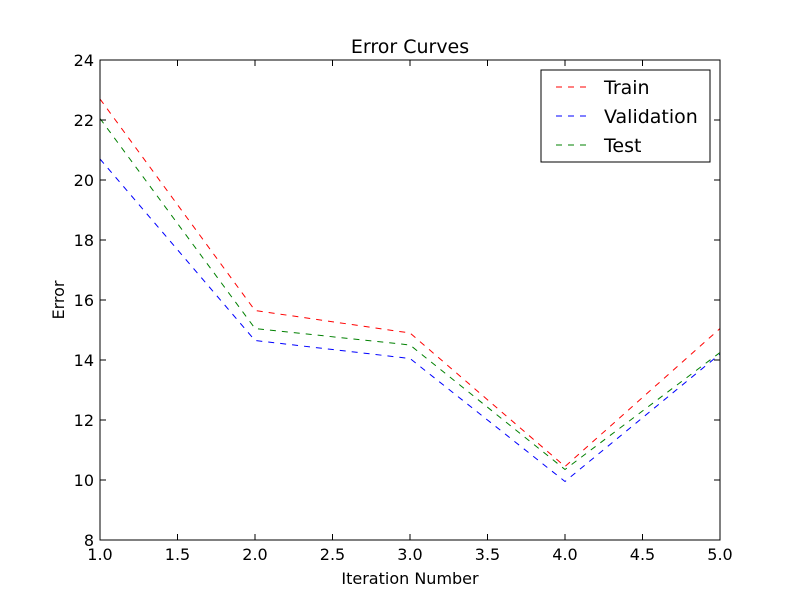 Image resolution: width=800 pixels, height=600 pixels. Describe the element at coordinates (564, 554) in the screenshot. I see `x-tick-label: 4.0` at that location.